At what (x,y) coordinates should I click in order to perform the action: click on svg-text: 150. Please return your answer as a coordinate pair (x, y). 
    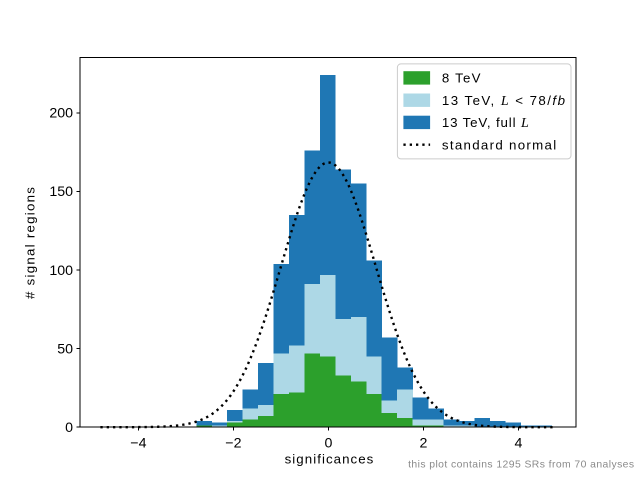
    Looking at the image, I should click on (61, 192).